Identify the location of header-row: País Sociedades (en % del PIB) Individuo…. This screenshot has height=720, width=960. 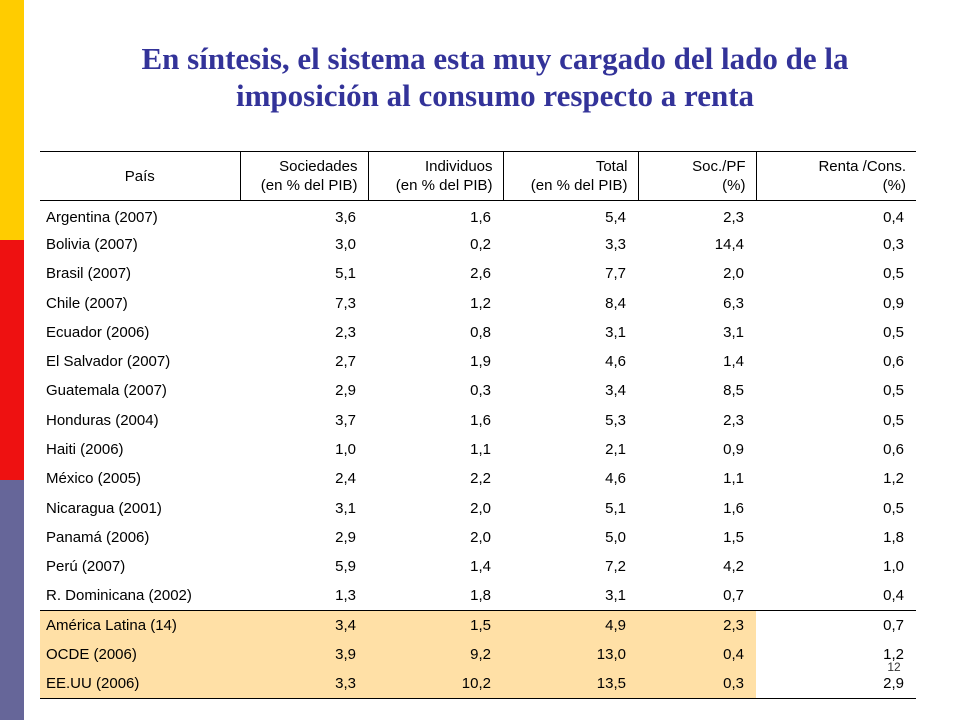
(478, 176).